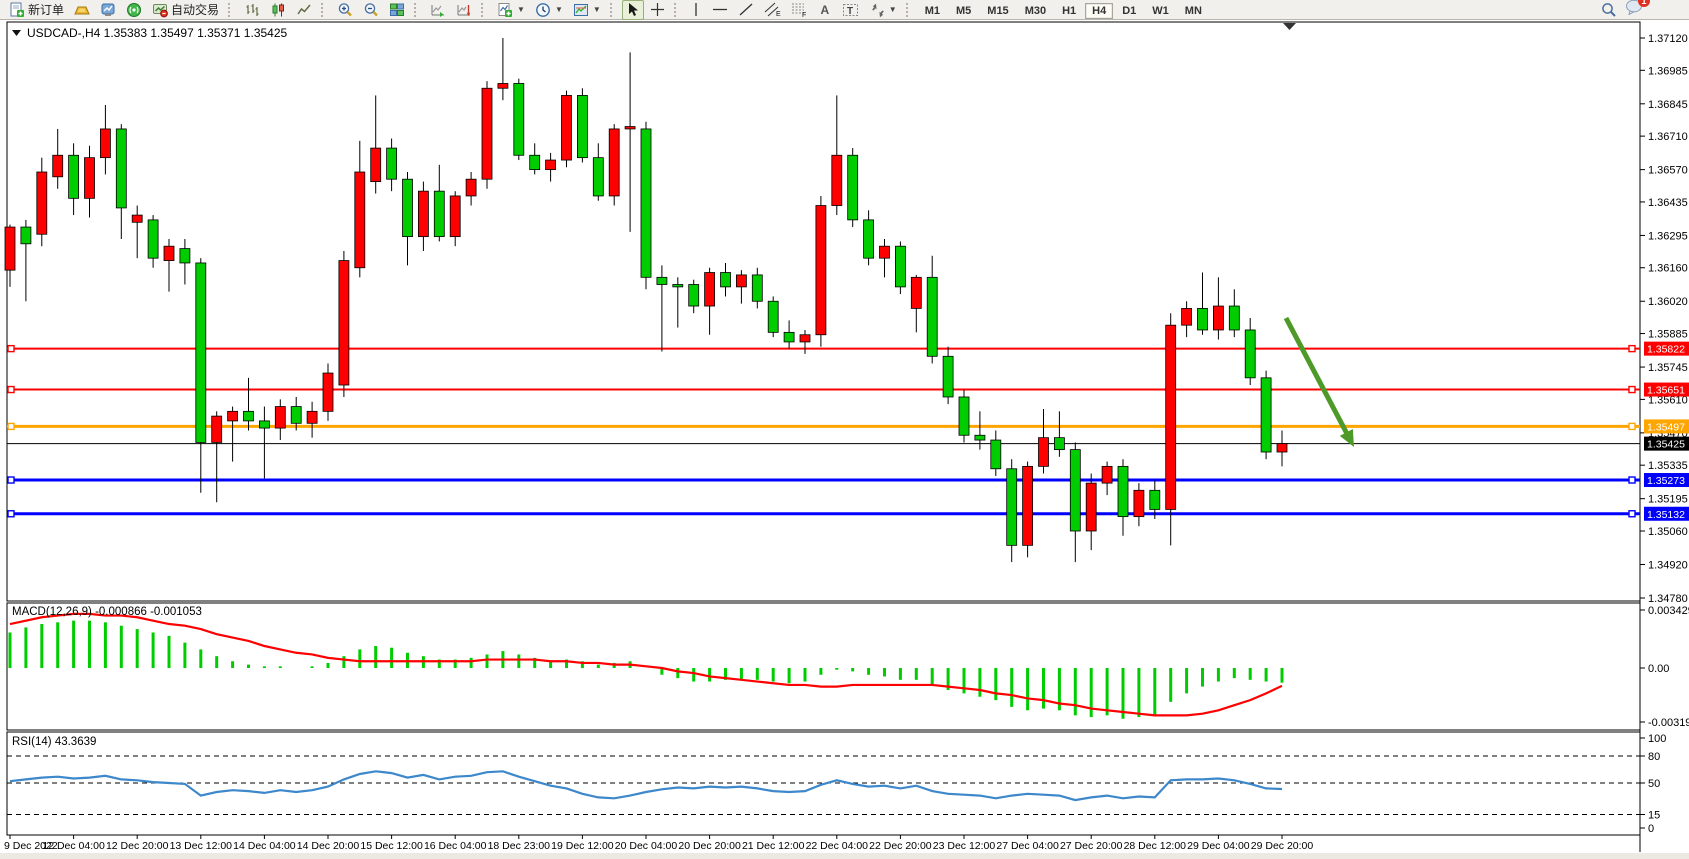 Image resolution: width=1689 pixels, height=859 pixels. What do you see at coordinates (772, 10) in the screenshot?
I see `channel-tool-button: E` at bounding box center [772, 10].